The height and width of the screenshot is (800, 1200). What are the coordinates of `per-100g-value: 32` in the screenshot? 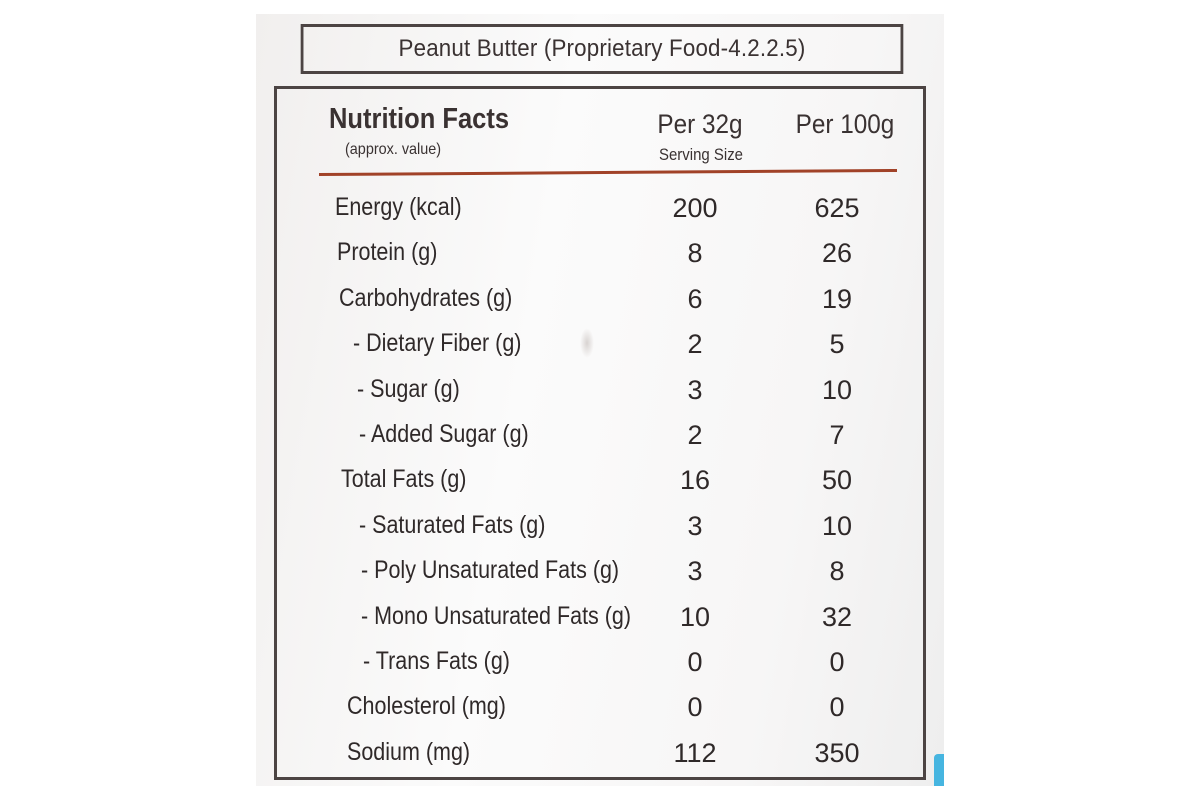 It's located at (837, 616).